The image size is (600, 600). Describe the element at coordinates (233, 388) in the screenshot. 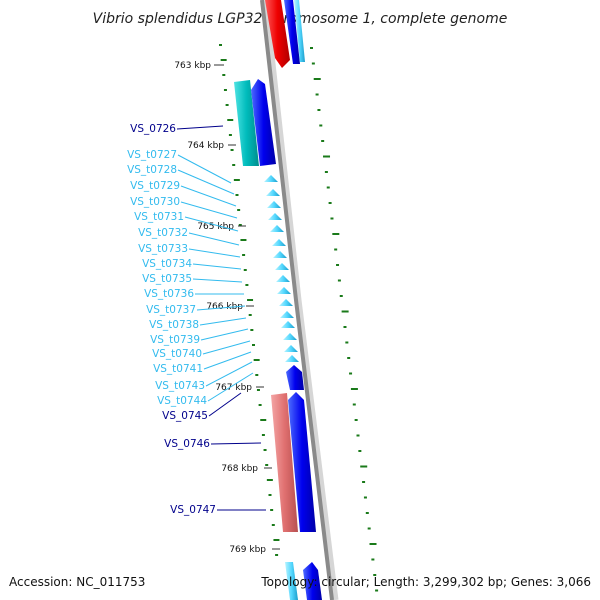

I see `ruler-label: 767 kbp` at that location.